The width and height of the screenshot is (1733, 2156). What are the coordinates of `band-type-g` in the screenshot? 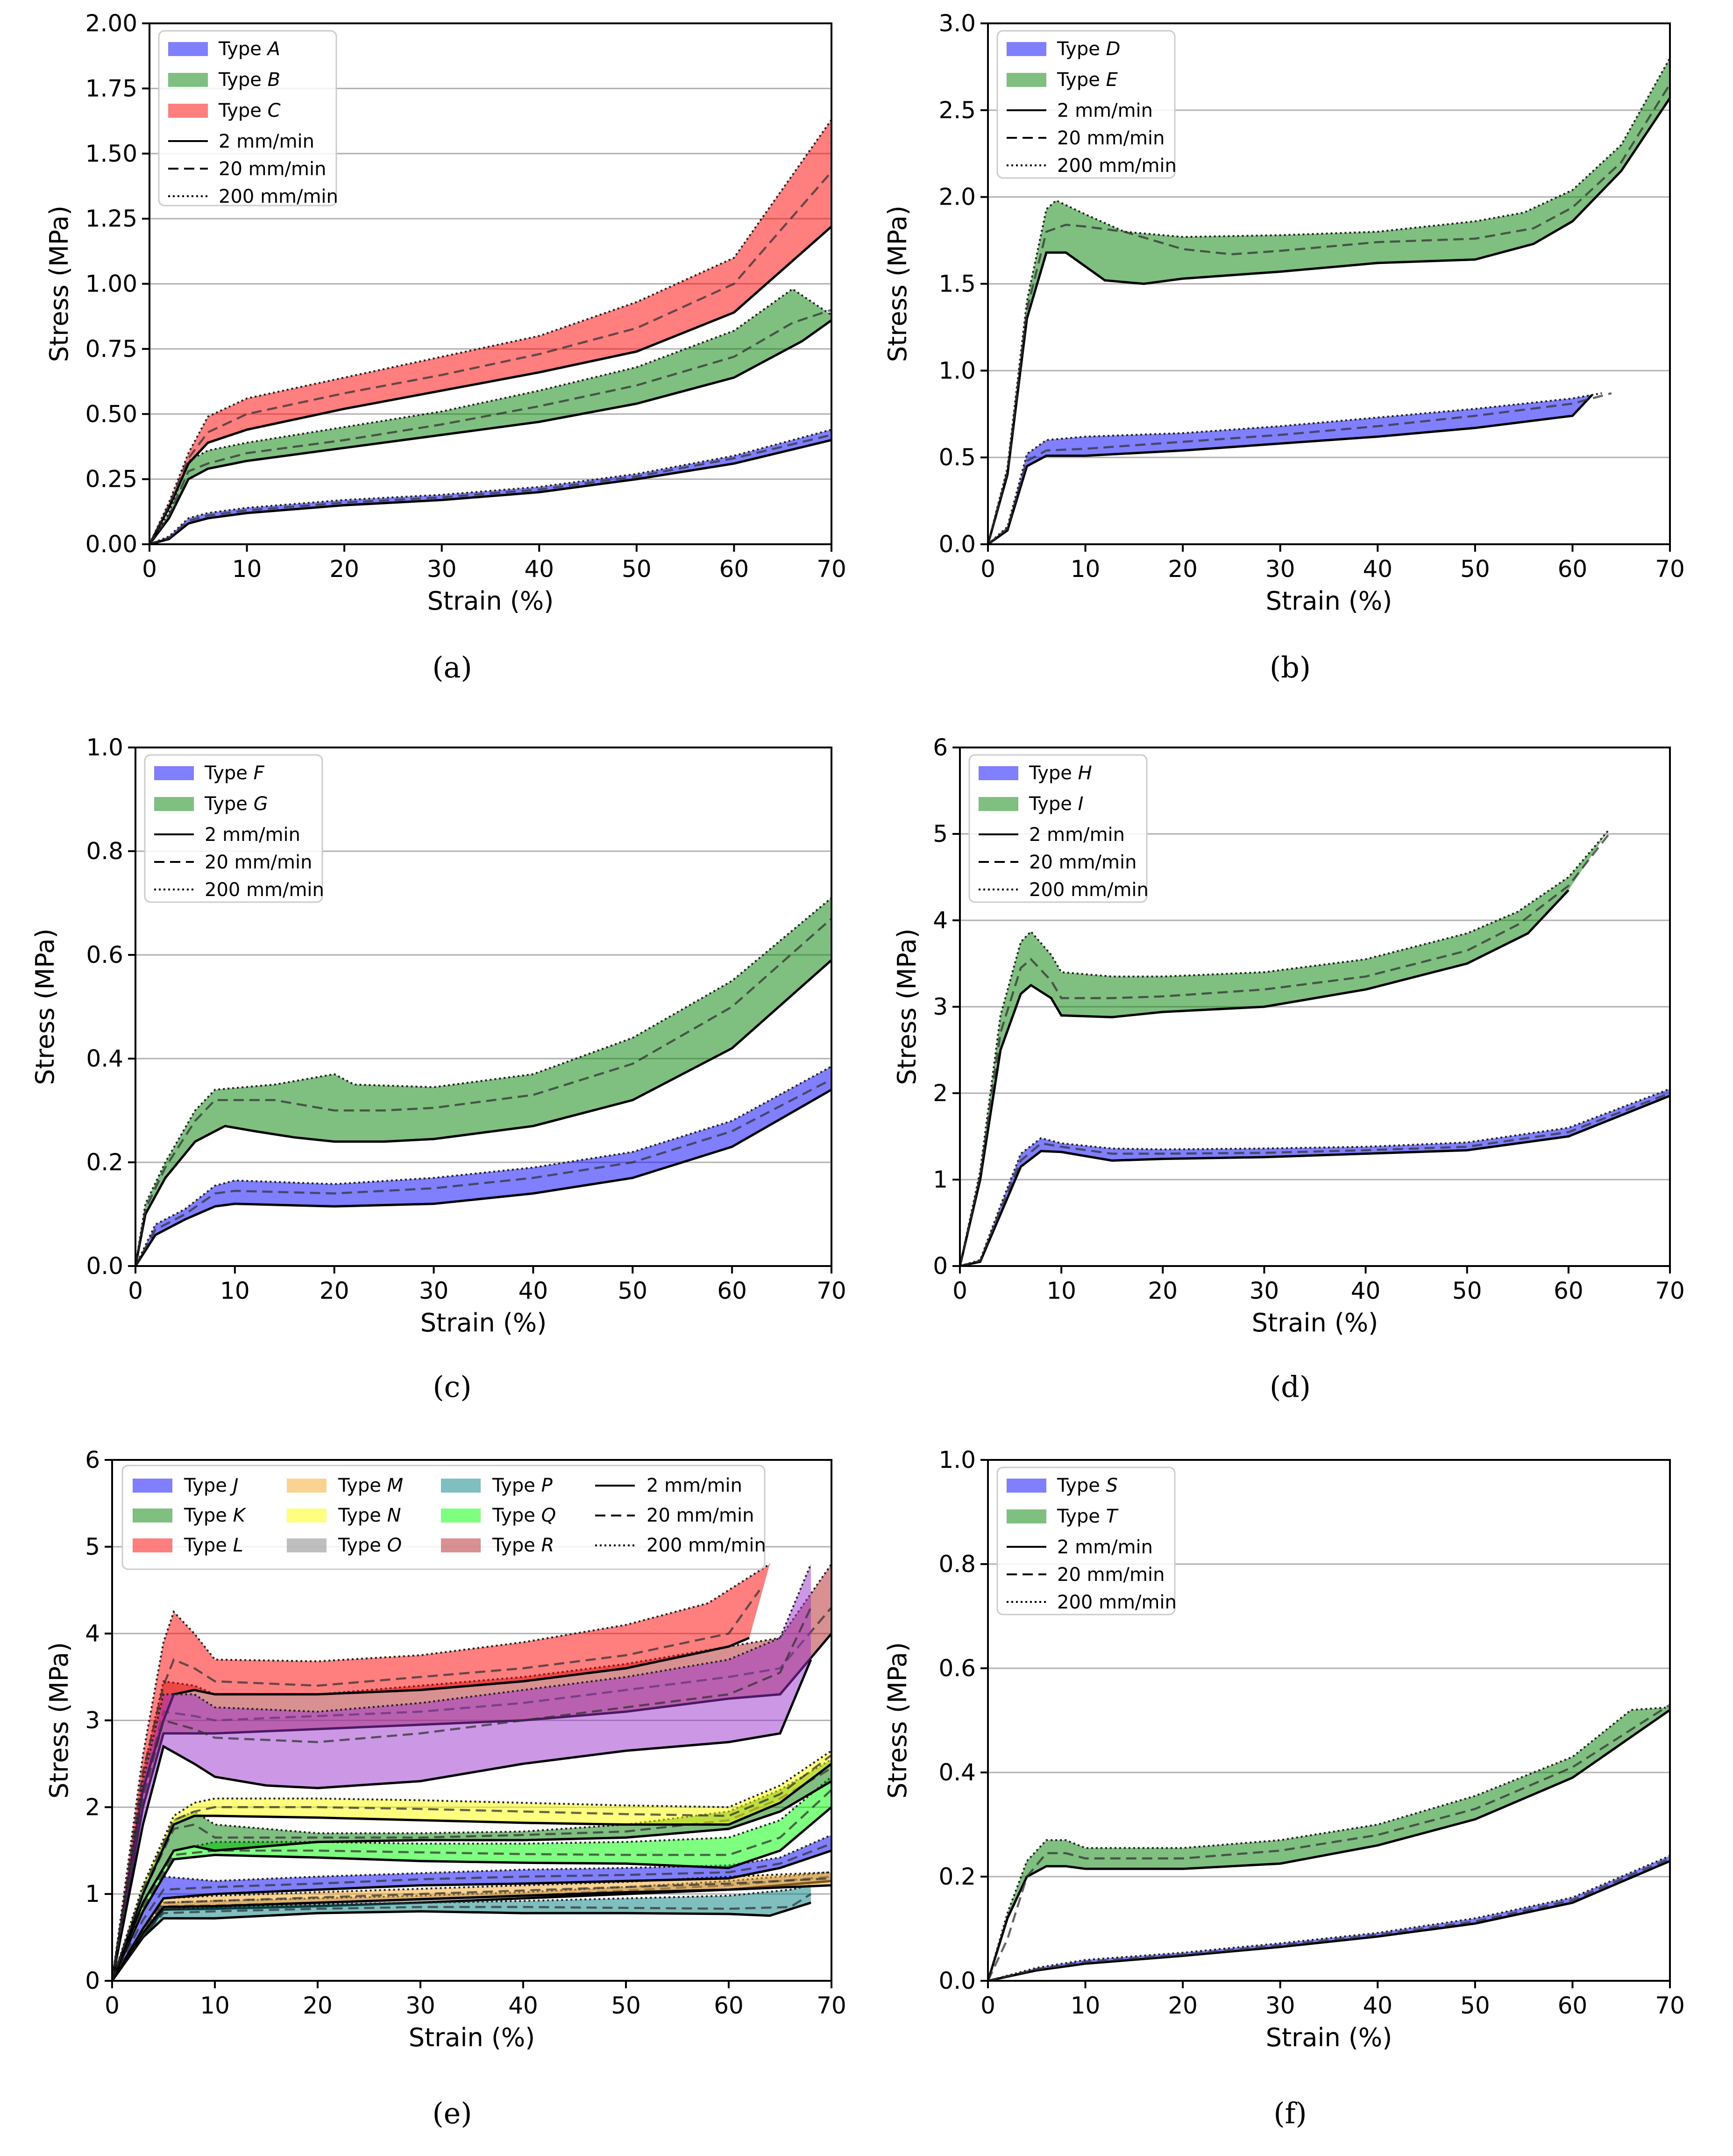 It's located at (483, 1081).